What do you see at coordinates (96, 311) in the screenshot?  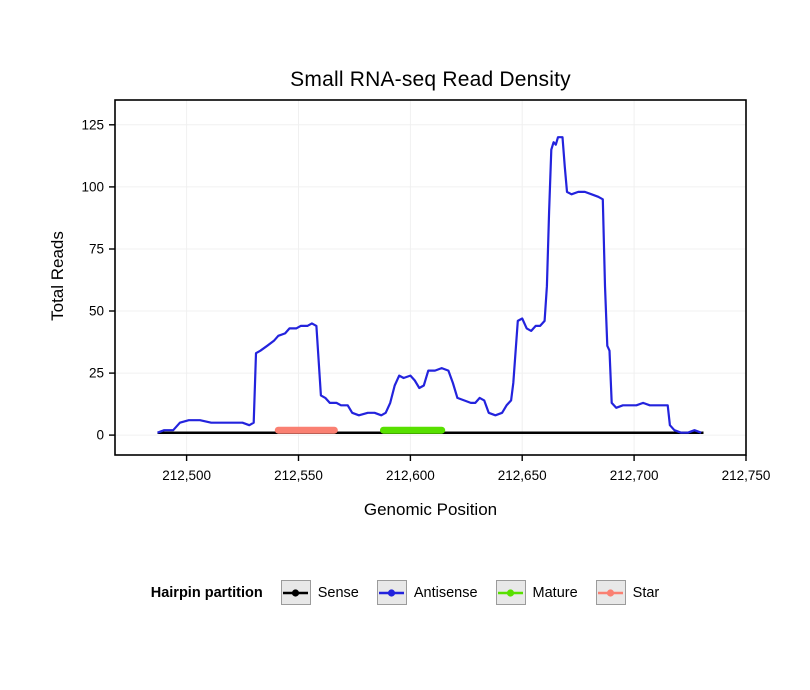 I see `y-tick-label: 50` at bounding box center [96, 311].